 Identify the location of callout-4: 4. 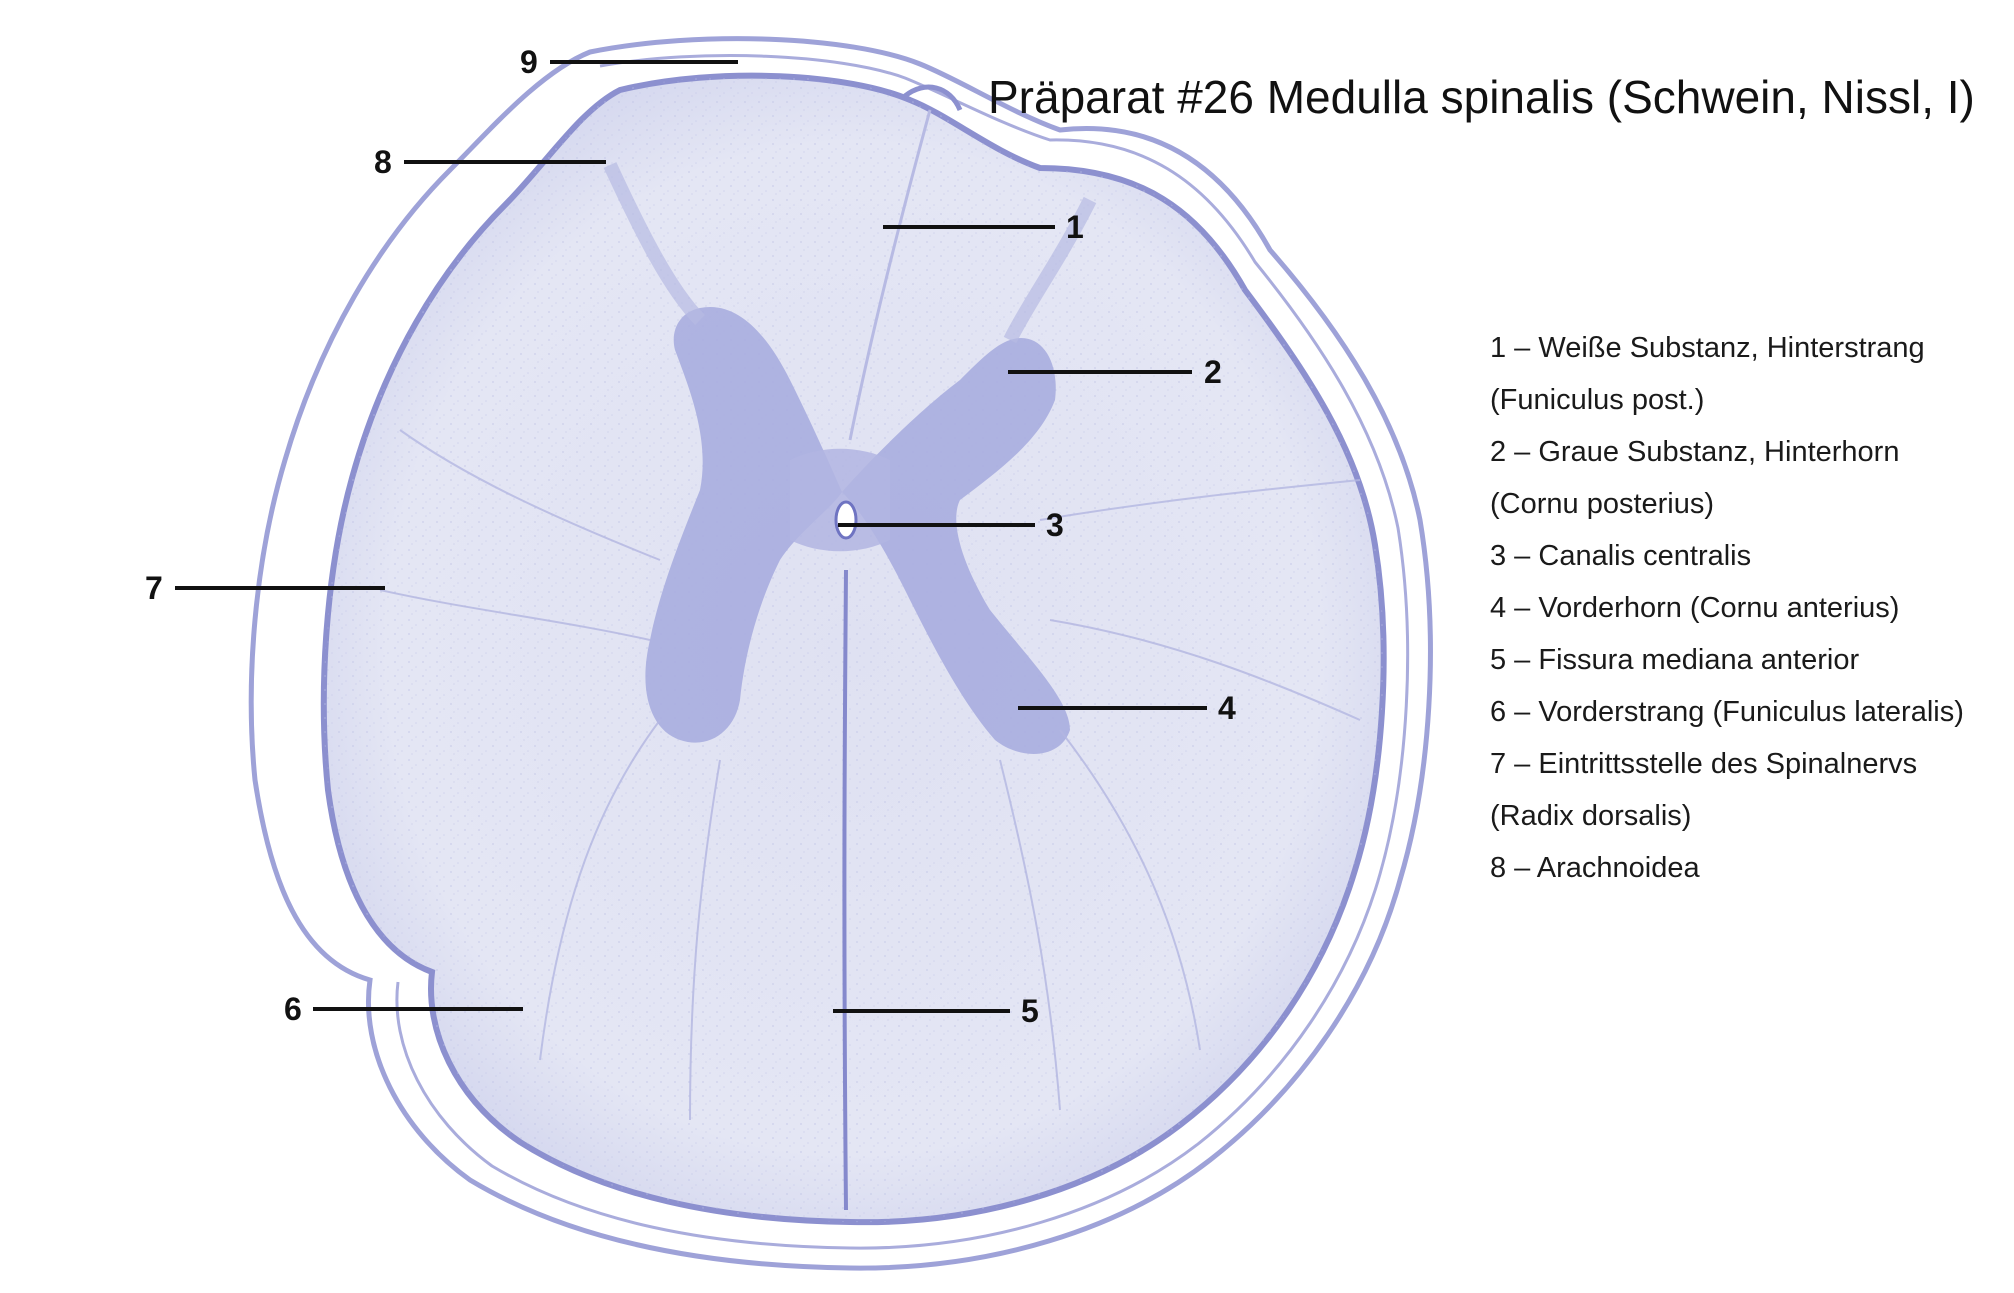
(1227, 708).